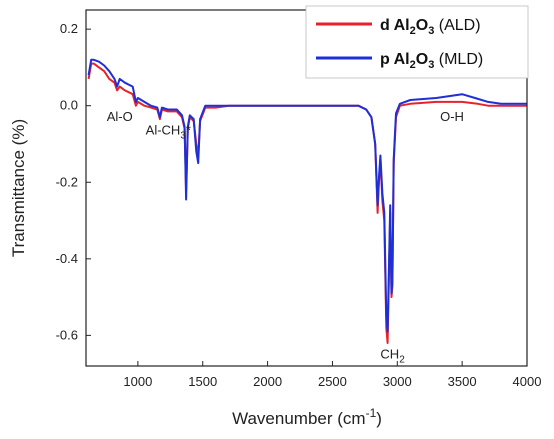  What do you see at coordinates (202, 381) in the screenshot?
I see `x-tick-label: 1500` at bounding box center [202, 381].